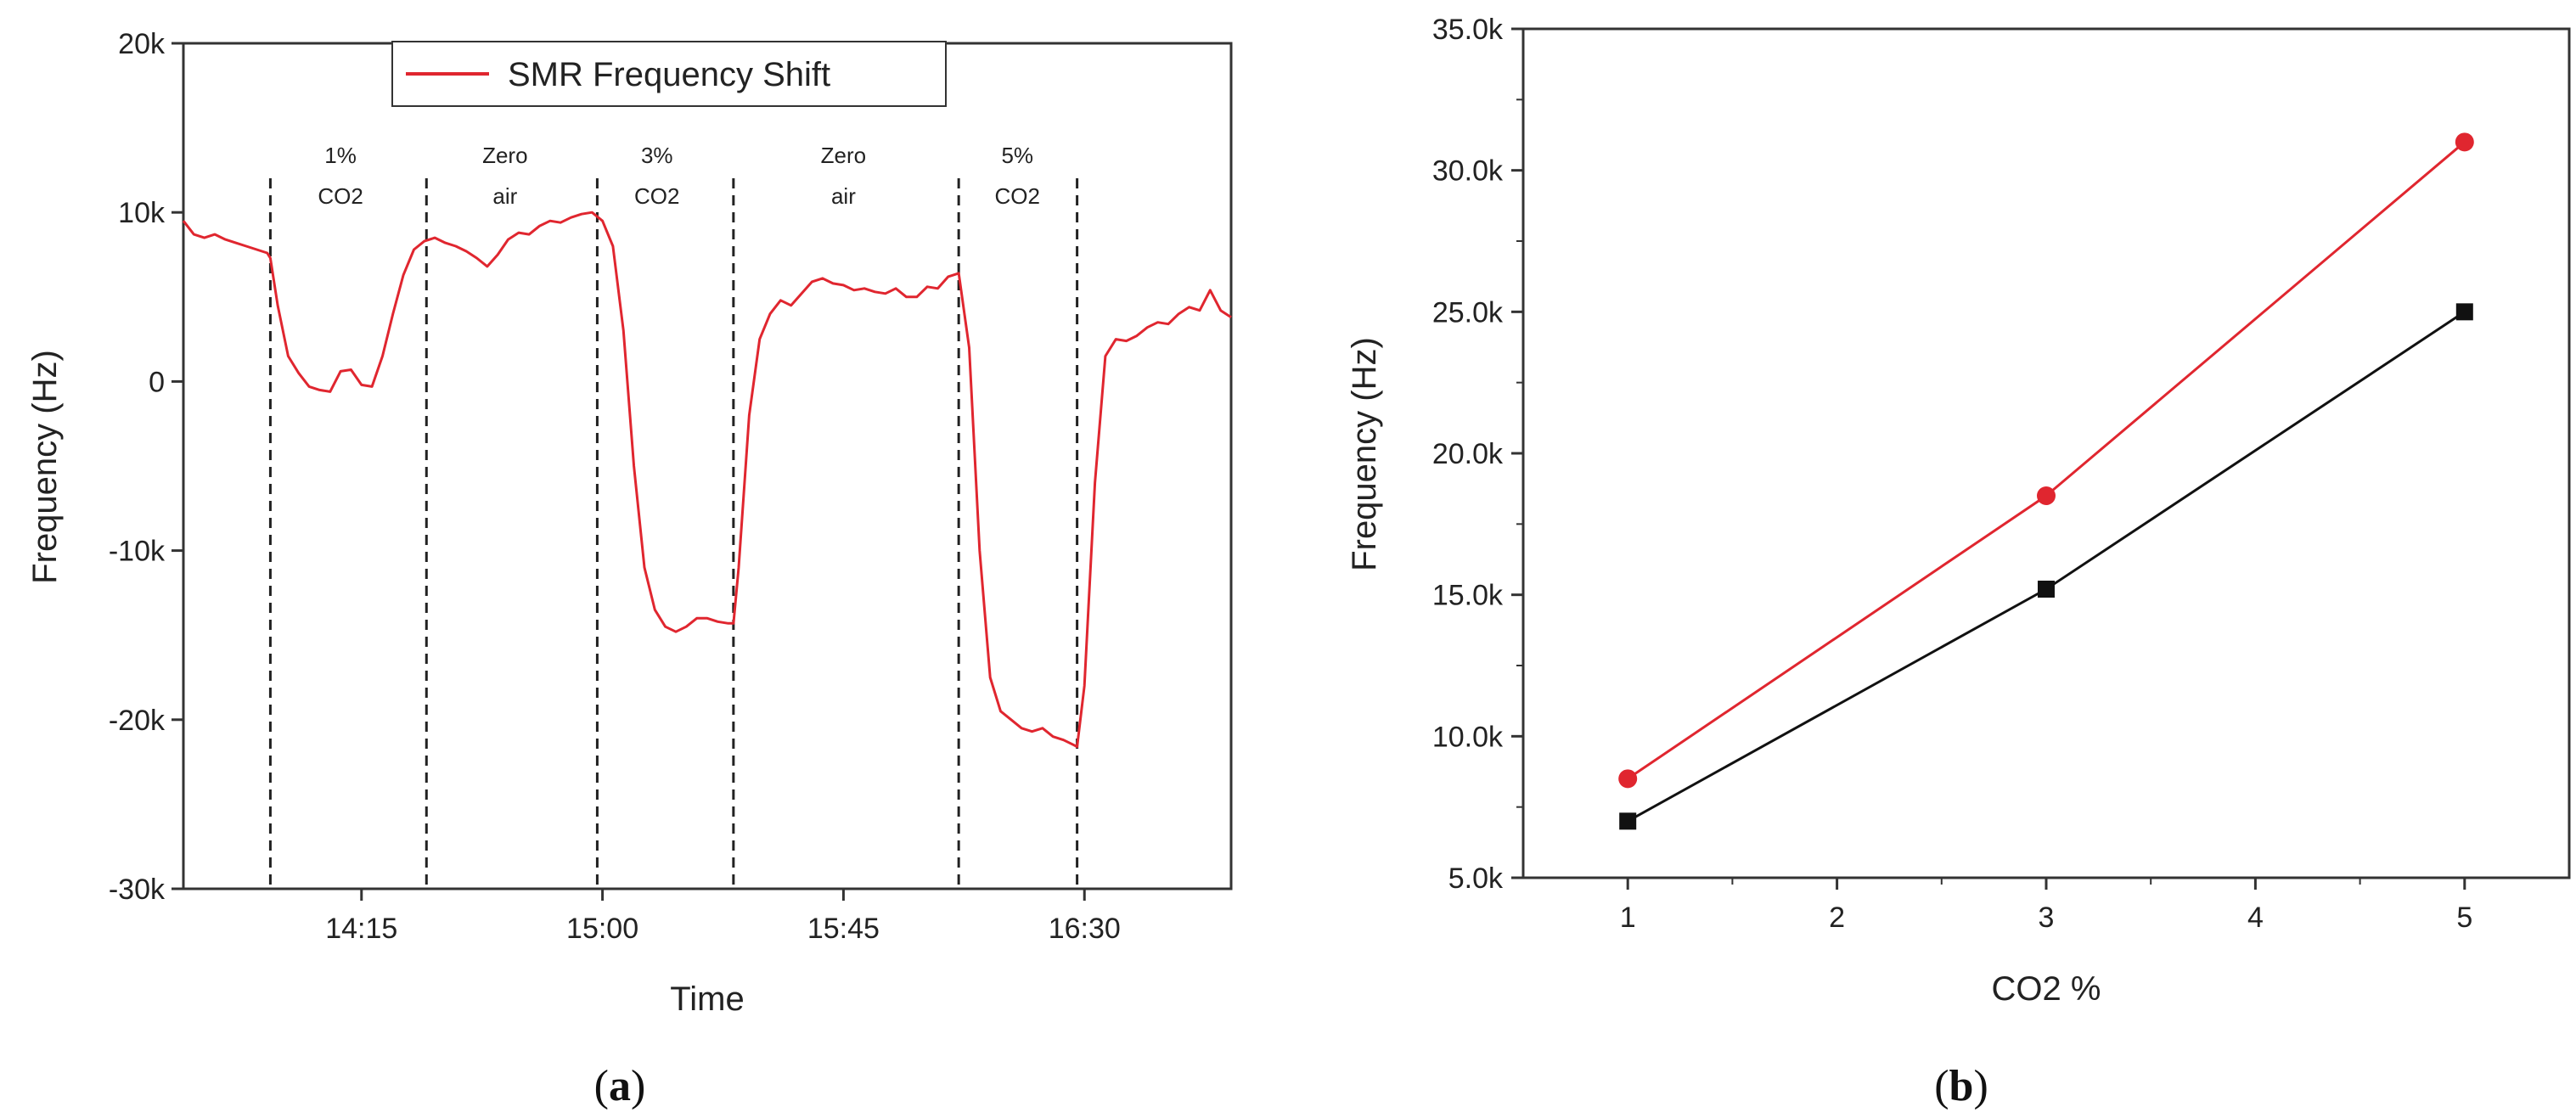 The width and height of the screenshot is (2576, 1118). Describe the element at coordinates (361, 929) in the screenshot. I see `panel-a-x-tick-label: 14:15` at that location.